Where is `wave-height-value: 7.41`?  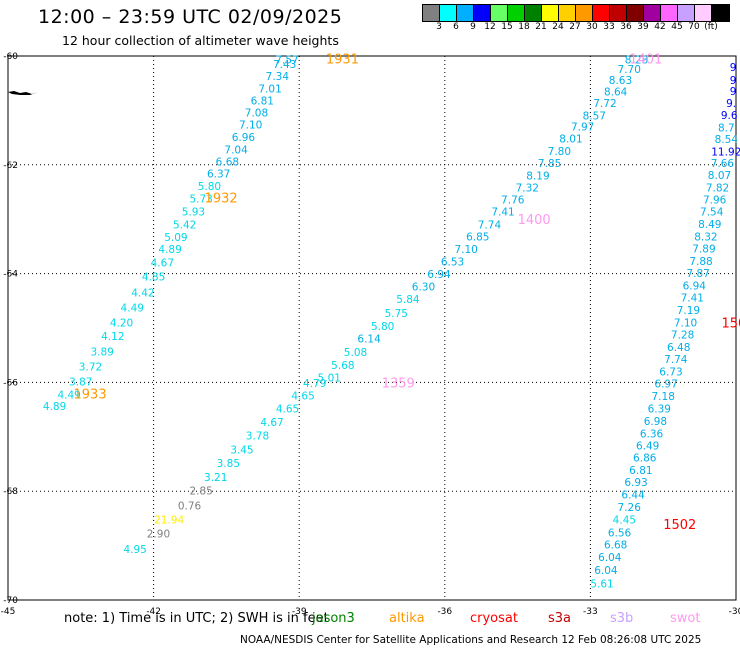 wave-height-value: 7.41 is located at coordinates (692, 299).